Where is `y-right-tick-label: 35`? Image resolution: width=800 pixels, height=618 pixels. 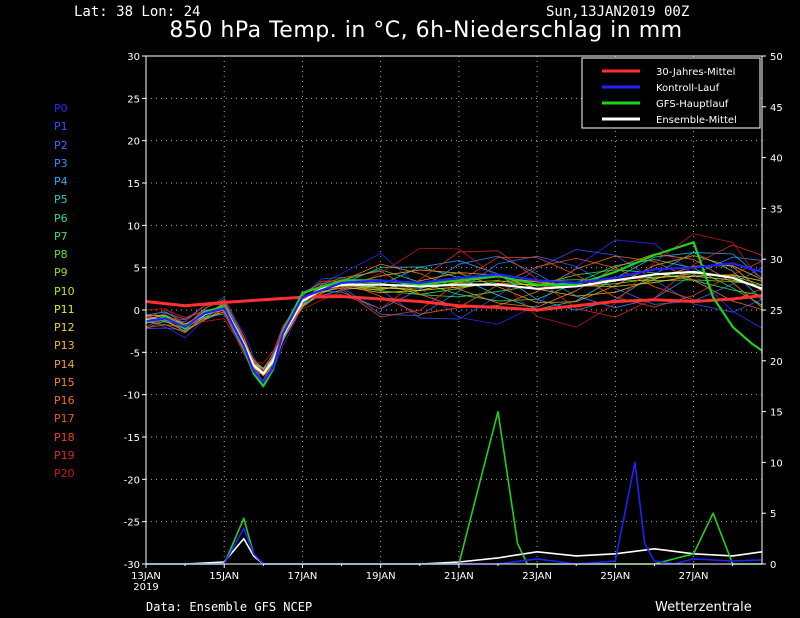 y-right-tick-label: 35 is located at coordinates (776, 209).